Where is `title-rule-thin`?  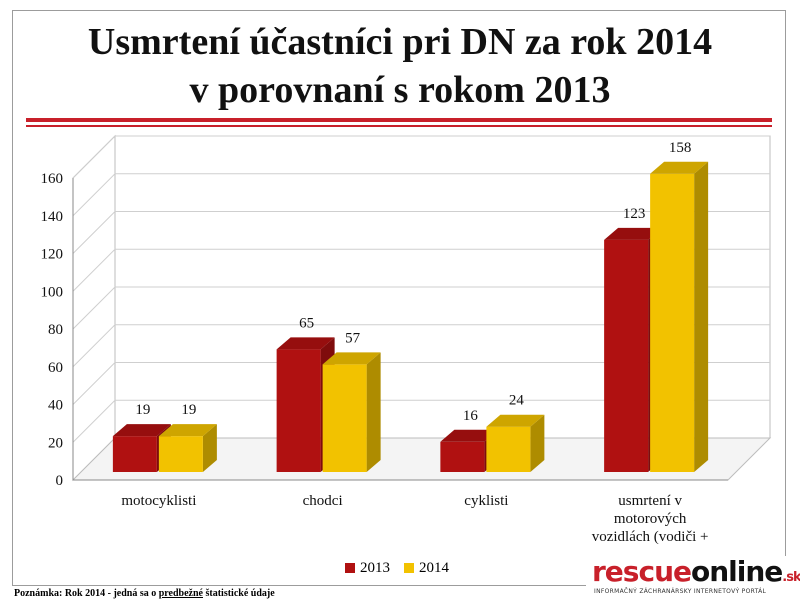 title-rule-thin is located at coordinates (399, 126).